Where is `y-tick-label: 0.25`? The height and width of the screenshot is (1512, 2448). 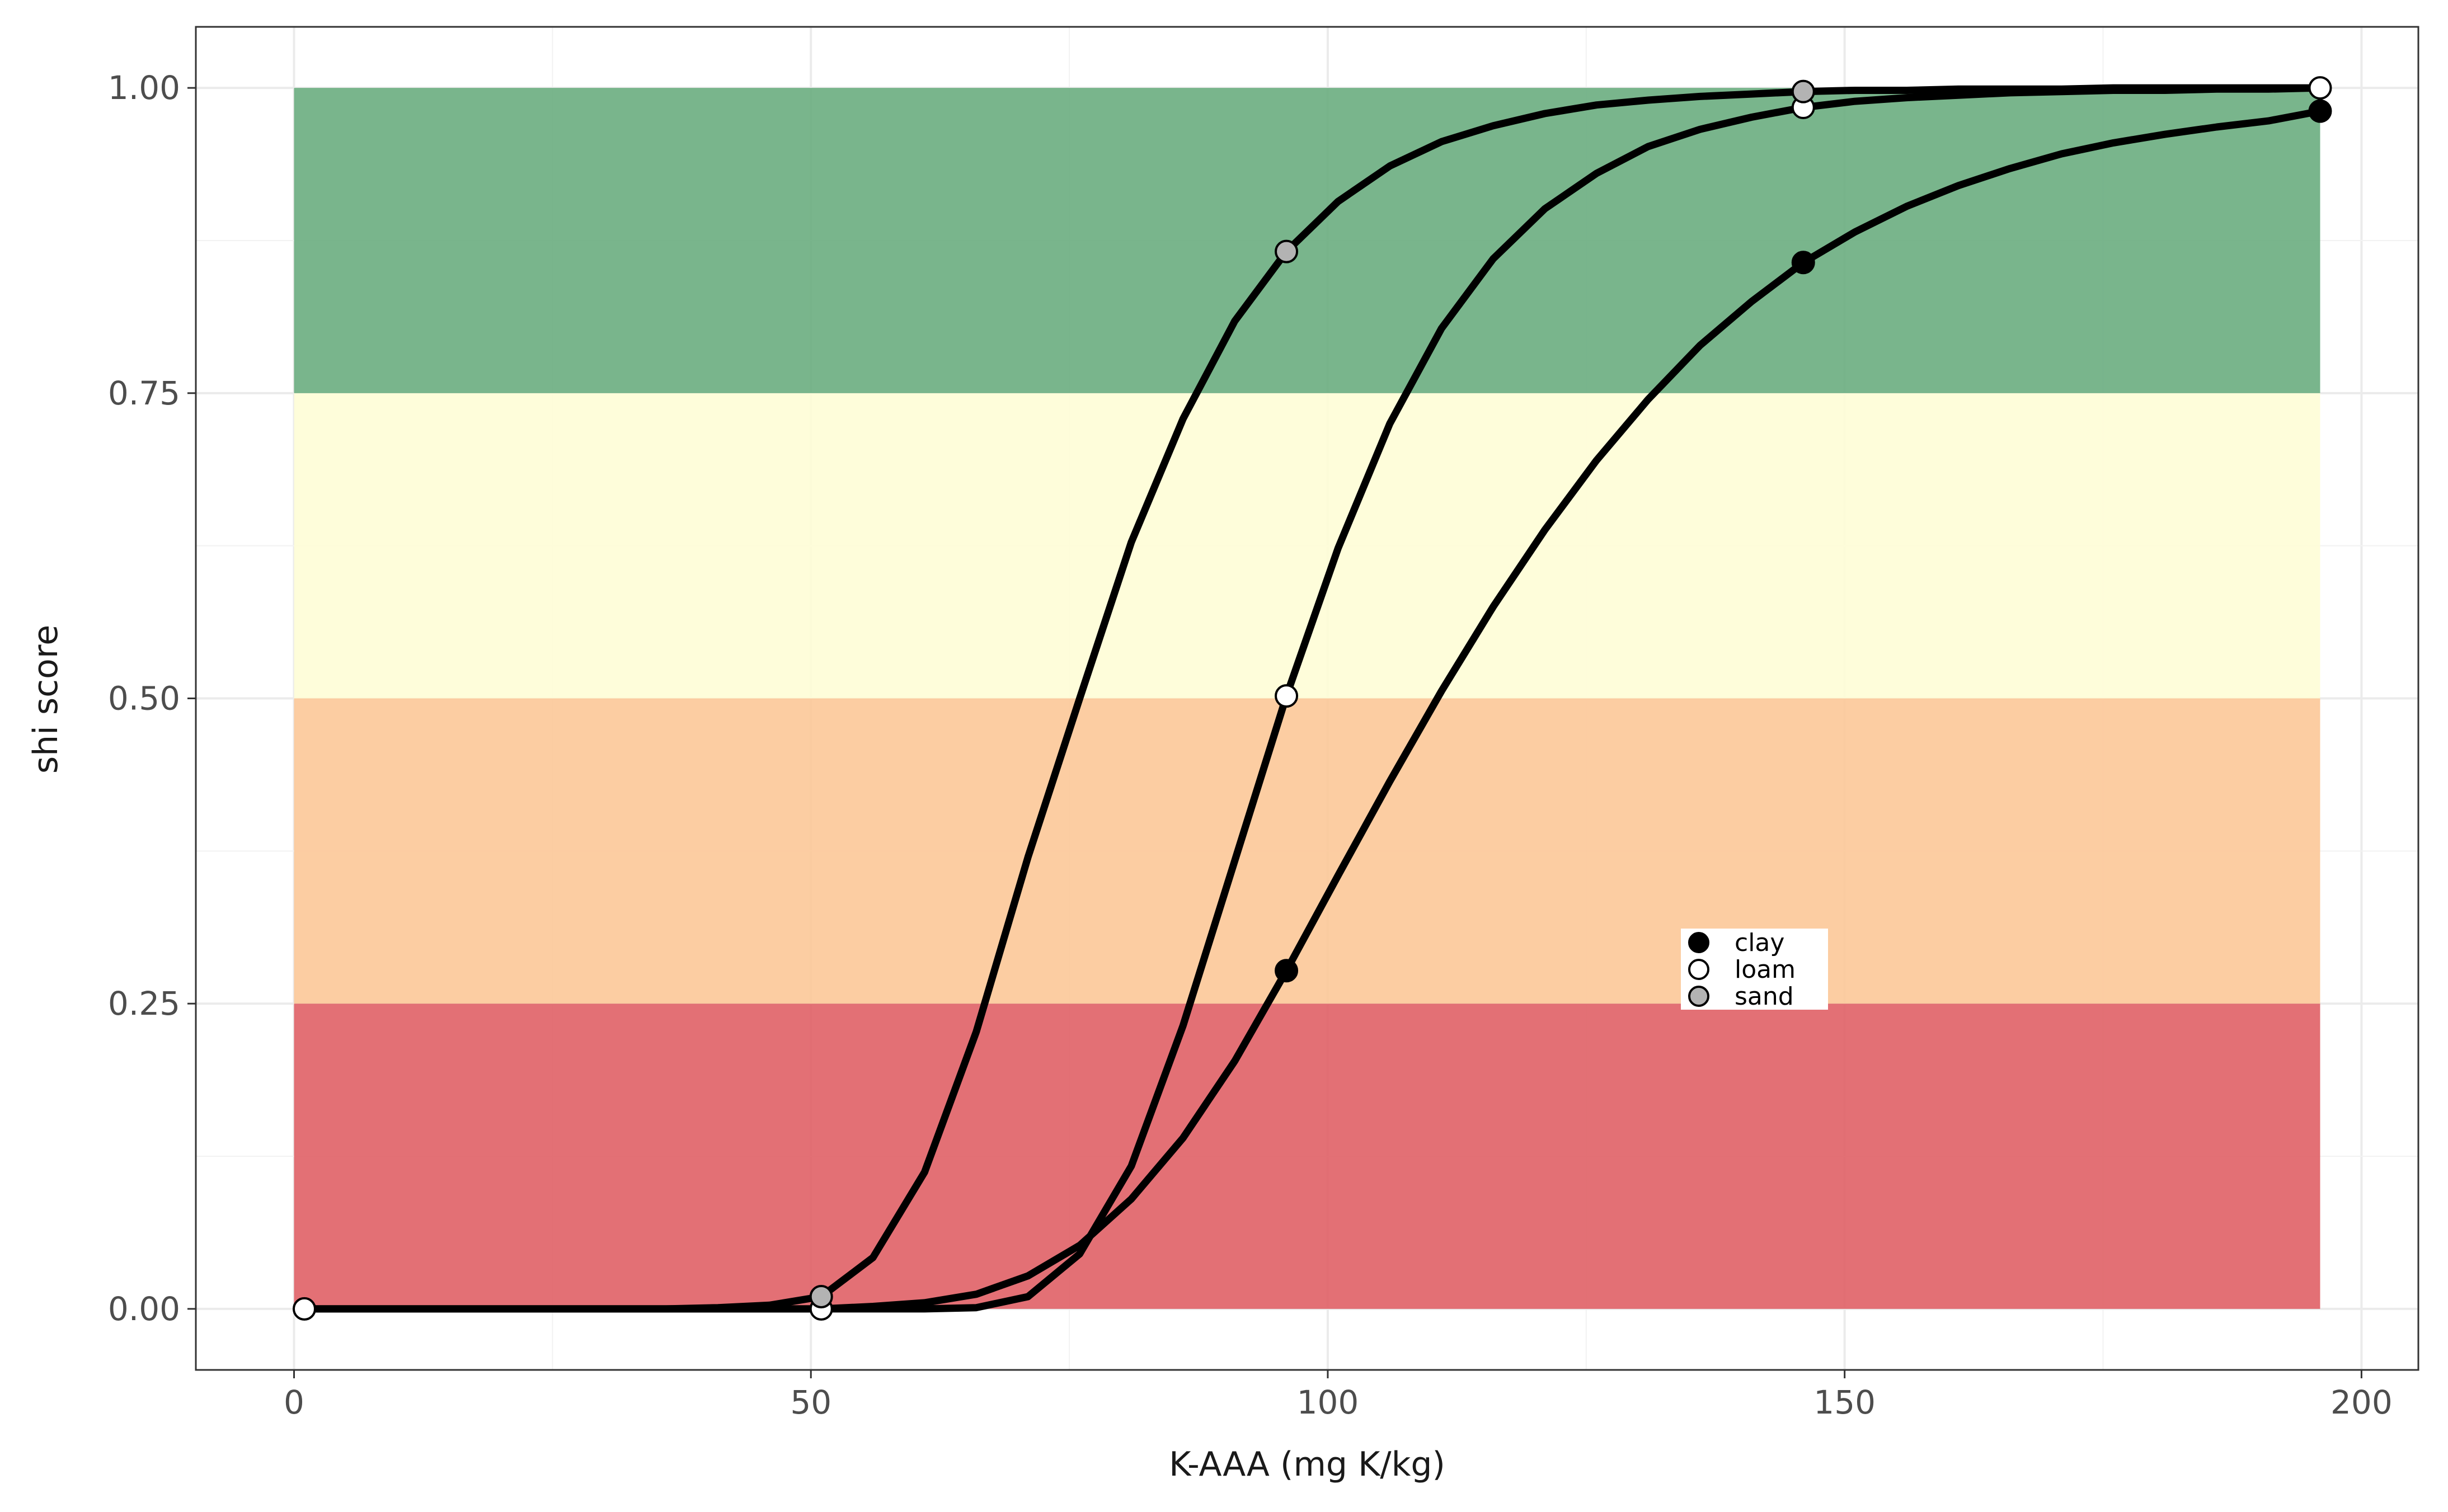
y-tick-label: 0.25 is located at coordinates (144, 1004).